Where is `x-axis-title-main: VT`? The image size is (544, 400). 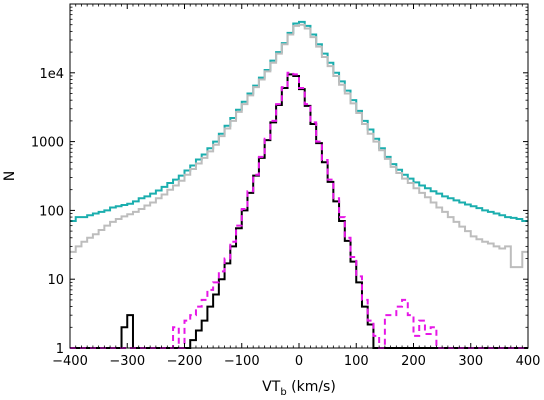 x-axis-title-main: VT is located at coordinates (271, 387).